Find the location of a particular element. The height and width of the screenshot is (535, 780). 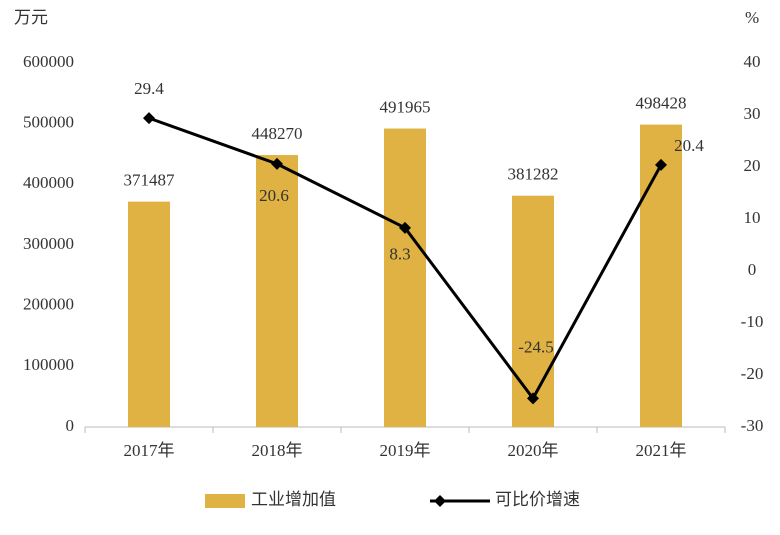

y2-axis-unit: % is located at coordinates (752, 17).